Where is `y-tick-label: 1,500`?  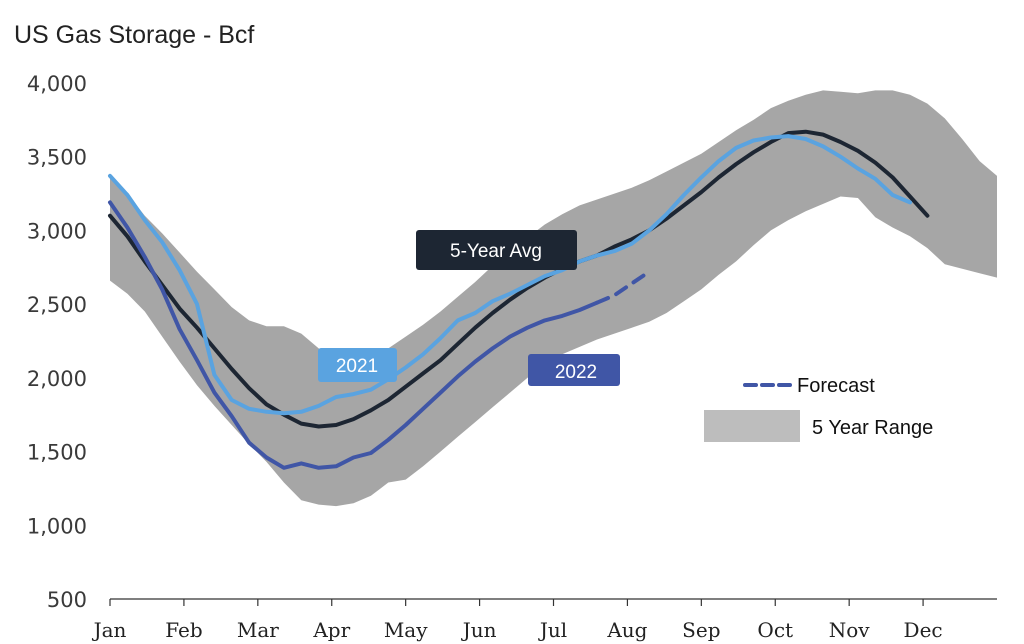 y-tick-label: 1,500 is located at coordinates (57, 453).